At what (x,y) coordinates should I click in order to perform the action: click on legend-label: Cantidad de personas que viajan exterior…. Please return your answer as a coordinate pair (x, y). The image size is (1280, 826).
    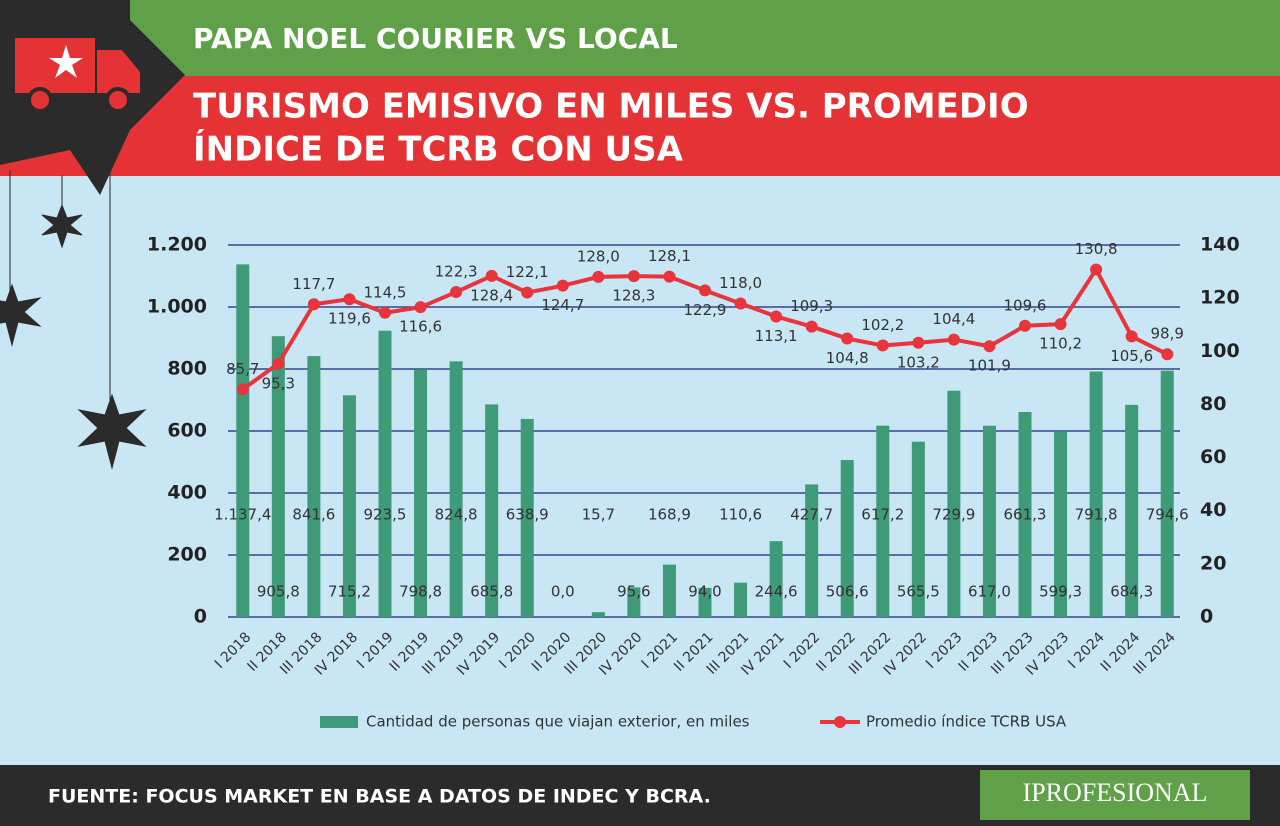
    Looking at the image, I should click on (558, 722).